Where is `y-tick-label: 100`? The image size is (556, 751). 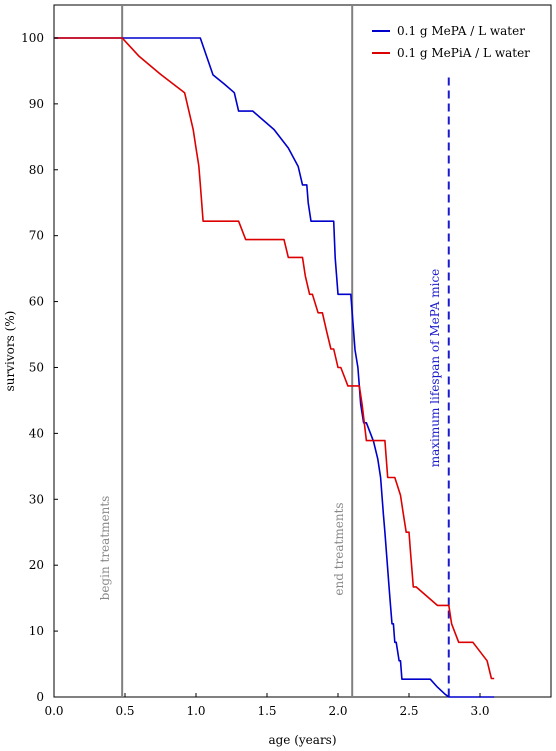
y-tick-label: 100 is located at coordinates (32, 38).